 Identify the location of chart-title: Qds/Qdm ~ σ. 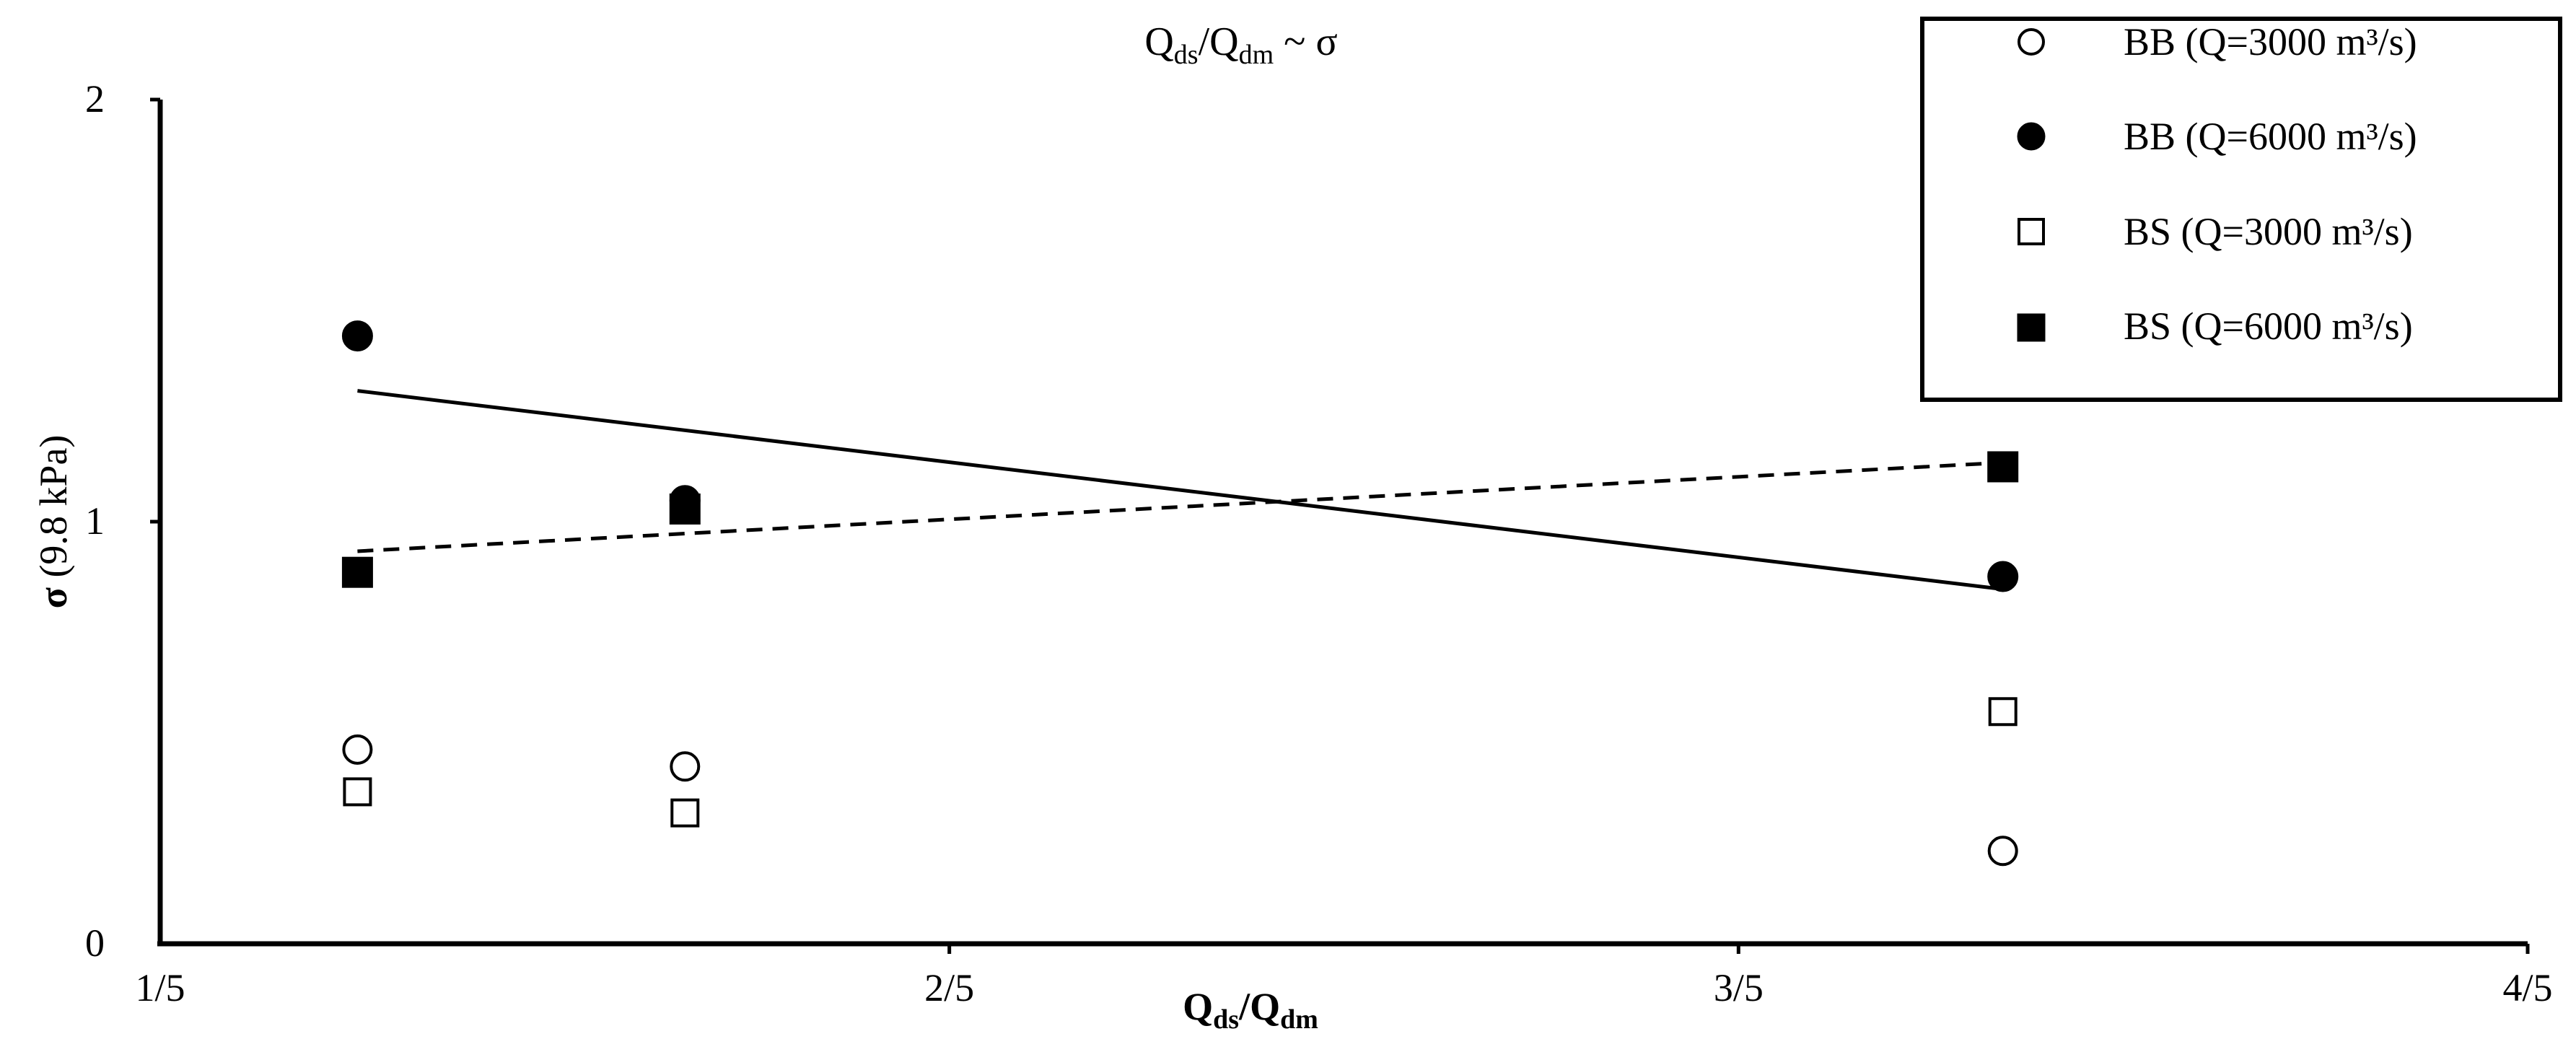
(1240, 44).